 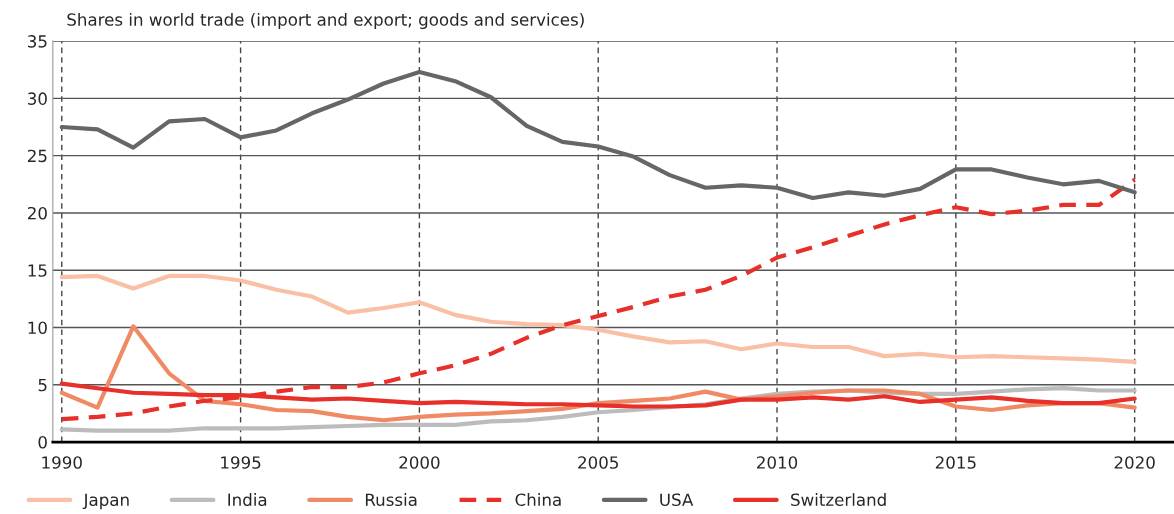 What do you see at coordinates (37, 98) in the screenshot?
I see `y-tick-label: 30` at bounding box center [37, 98].